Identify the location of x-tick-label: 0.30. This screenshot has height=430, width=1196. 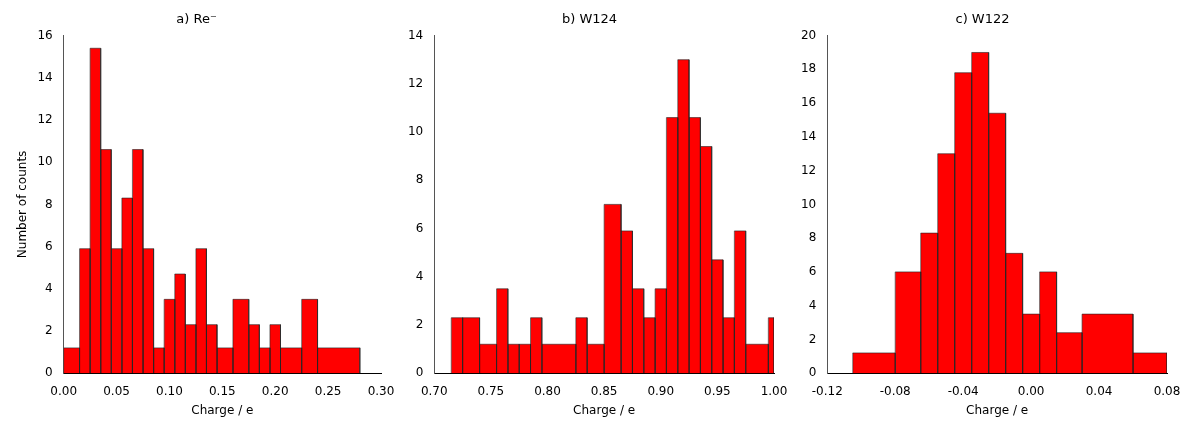
(381, 390).